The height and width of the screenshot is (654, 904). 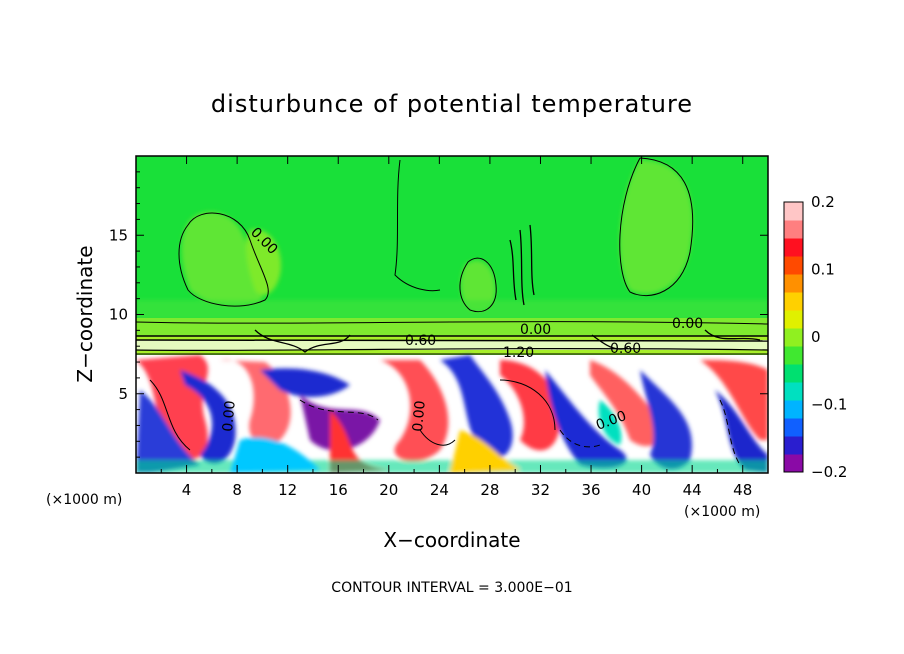 I want to click on x-unit-label: (×1000 m), so click(x=722, y=512).